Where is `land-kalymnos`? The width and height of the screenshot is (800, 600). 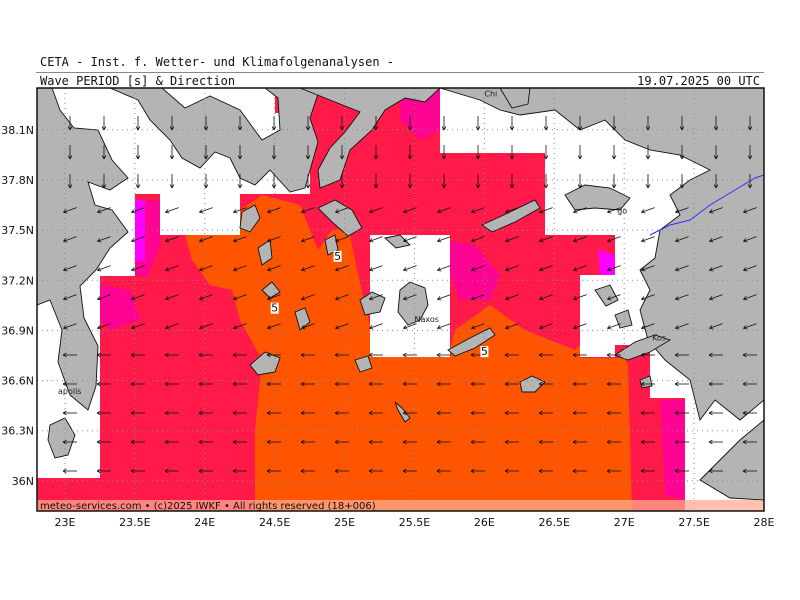
land-kalymnos is located at coordinates (623, 319).